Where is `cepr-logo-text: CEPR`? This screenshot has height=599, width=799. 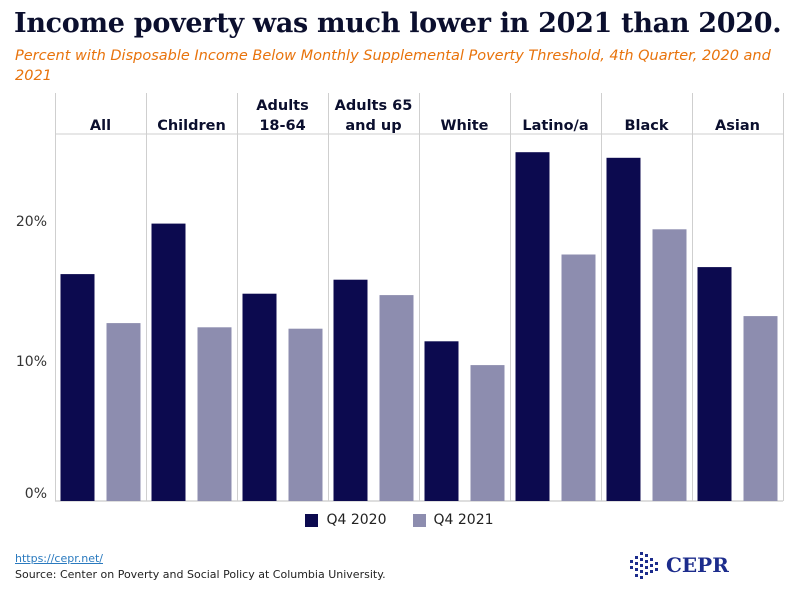 cepr-logo-text: CEPR is located at coordinates (697, 565).